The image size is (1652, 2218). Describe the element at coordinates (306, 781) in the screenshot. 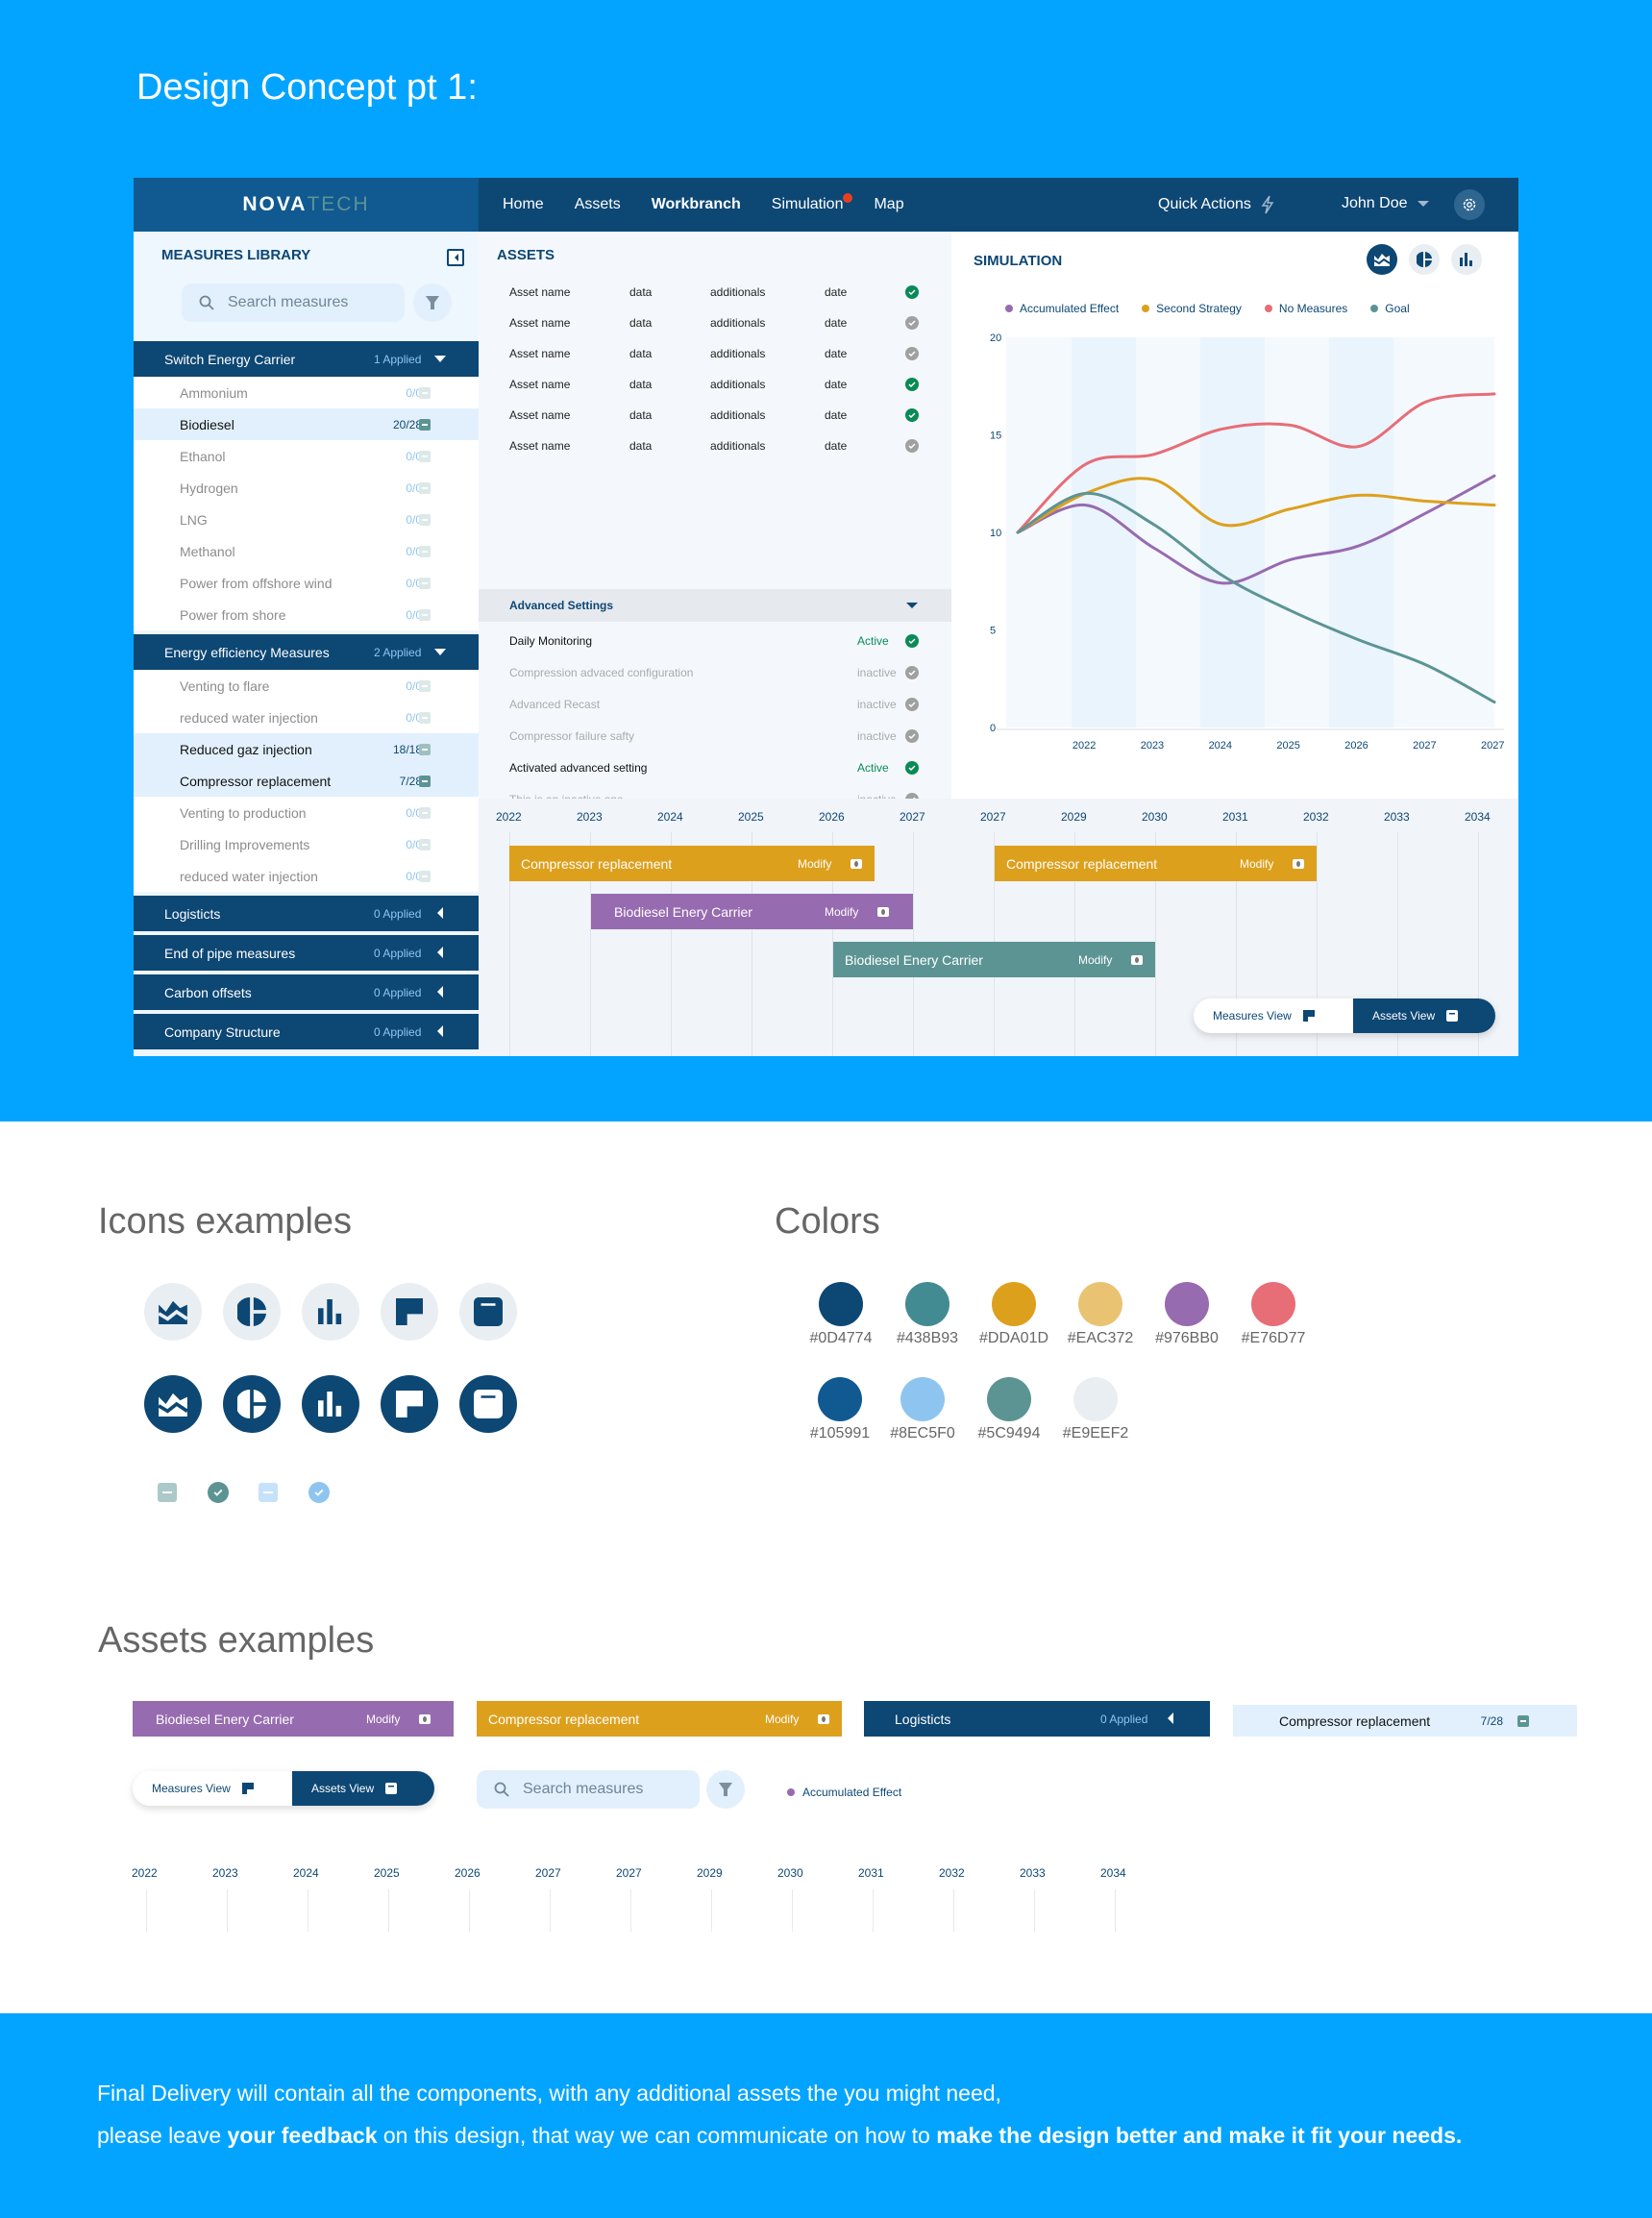

I see `measure-item: Compressor replacement 7/28` at that location.